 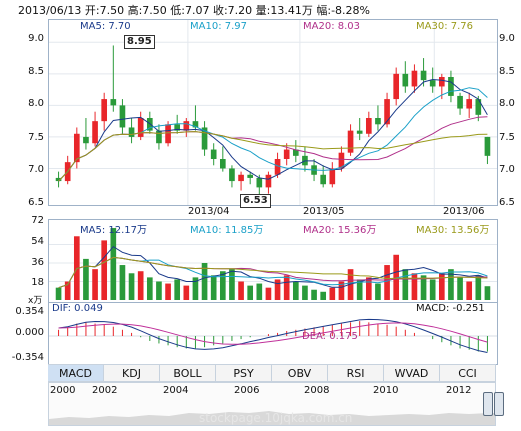 I want to click on date-label: 2013/04, so click(x=209, y=211).